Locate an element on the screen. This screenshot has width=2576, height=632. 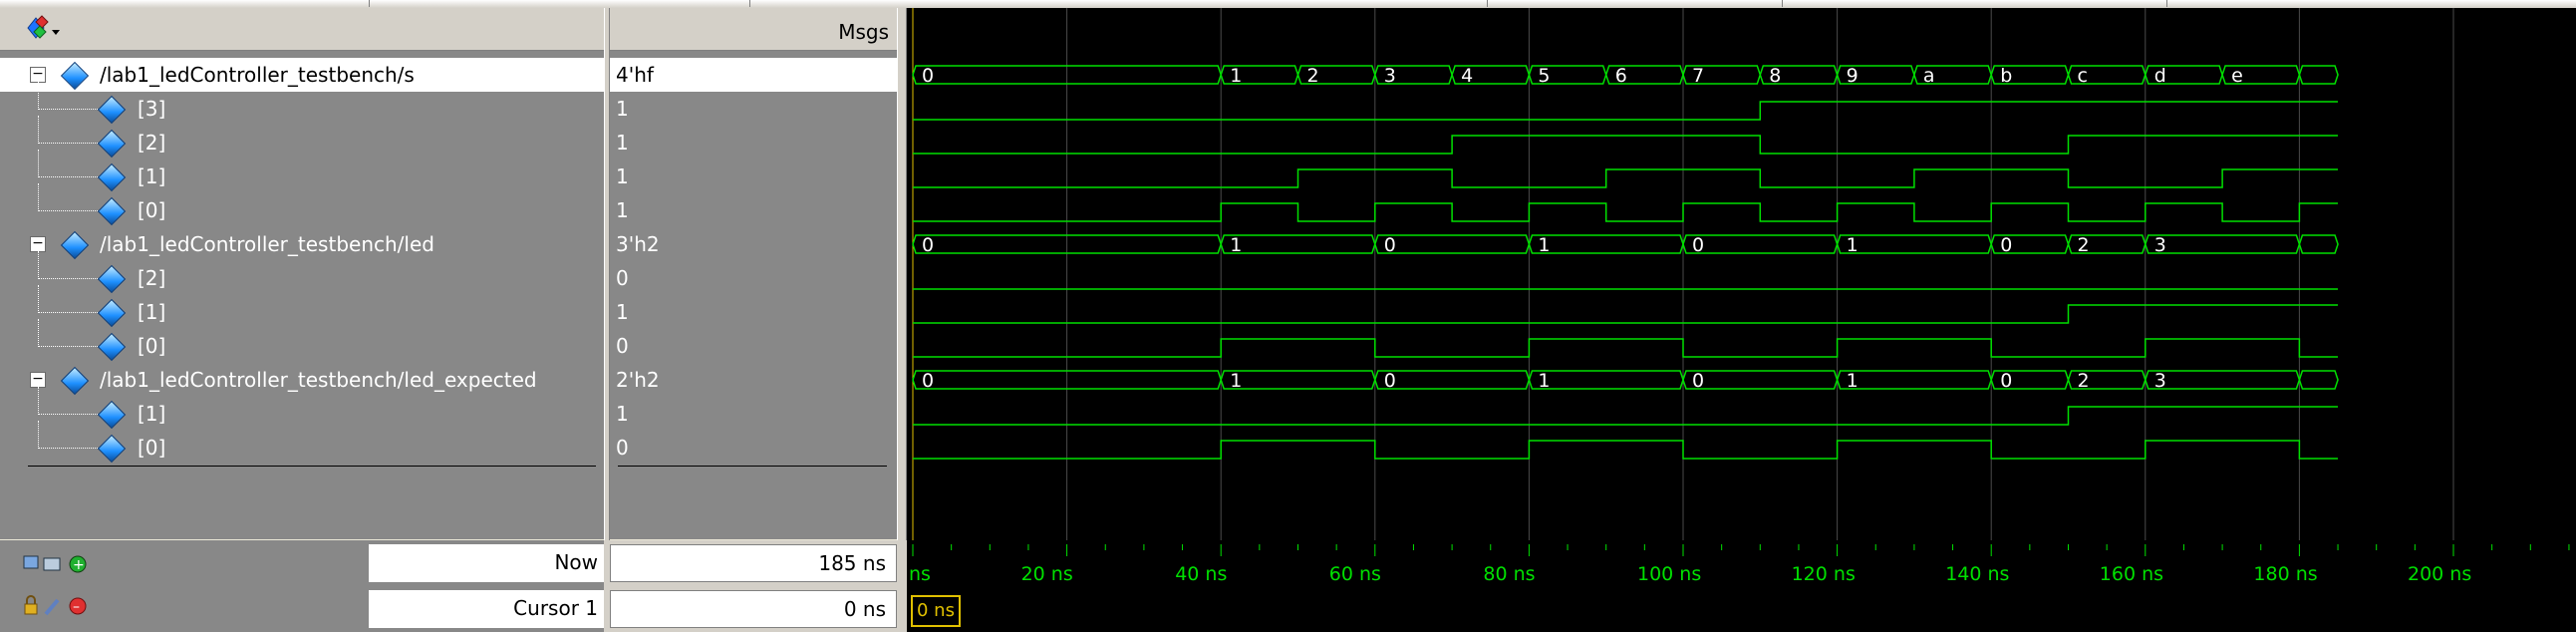
values-header: Msgs is located at coordinates (753, 29).